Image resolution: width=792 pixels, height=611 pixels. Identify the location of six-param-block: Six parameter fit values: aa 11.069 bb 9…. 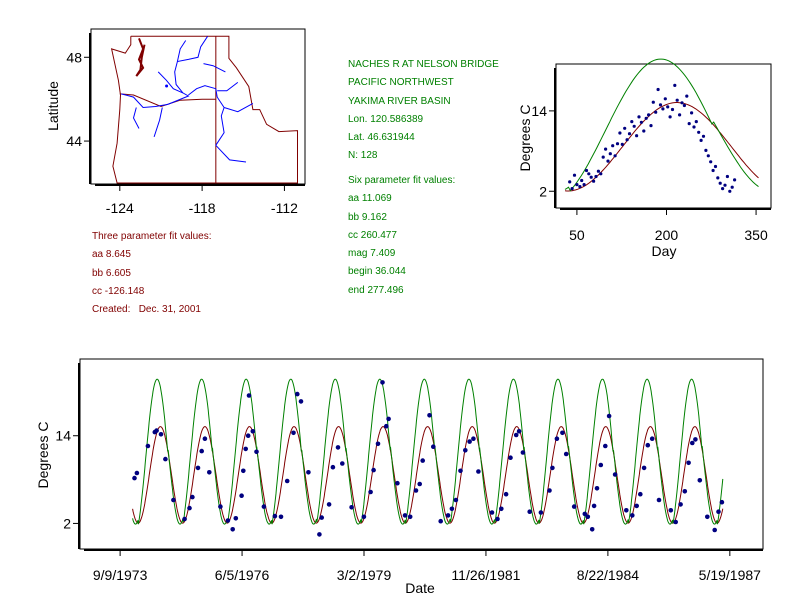
(401, 236).